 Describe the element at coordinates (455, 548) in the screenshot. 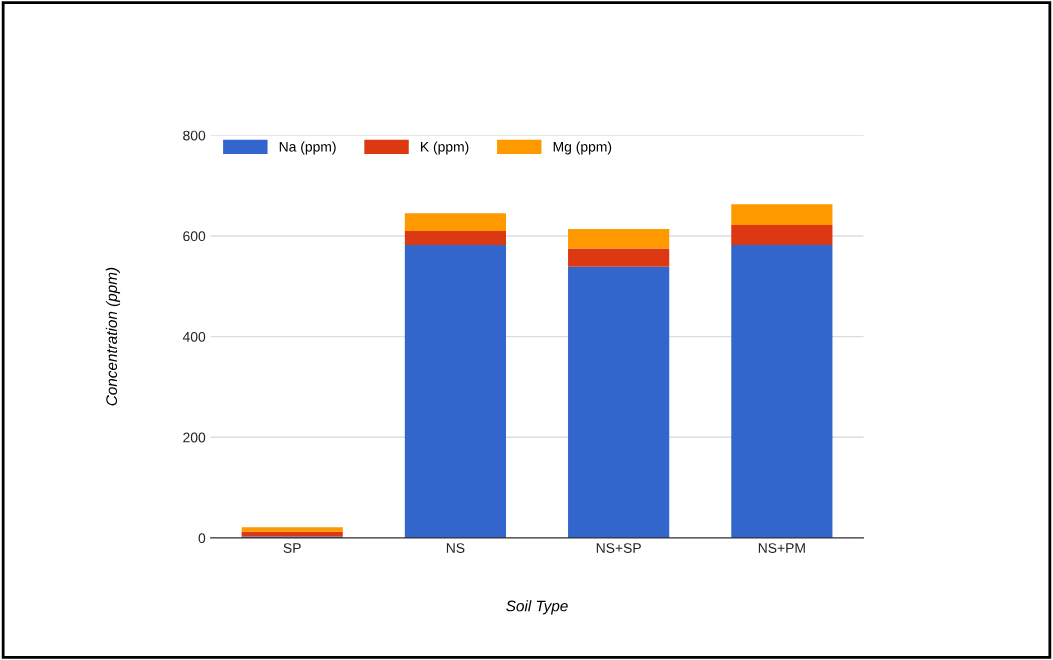

I see `x-tick-label: NS` at that location.